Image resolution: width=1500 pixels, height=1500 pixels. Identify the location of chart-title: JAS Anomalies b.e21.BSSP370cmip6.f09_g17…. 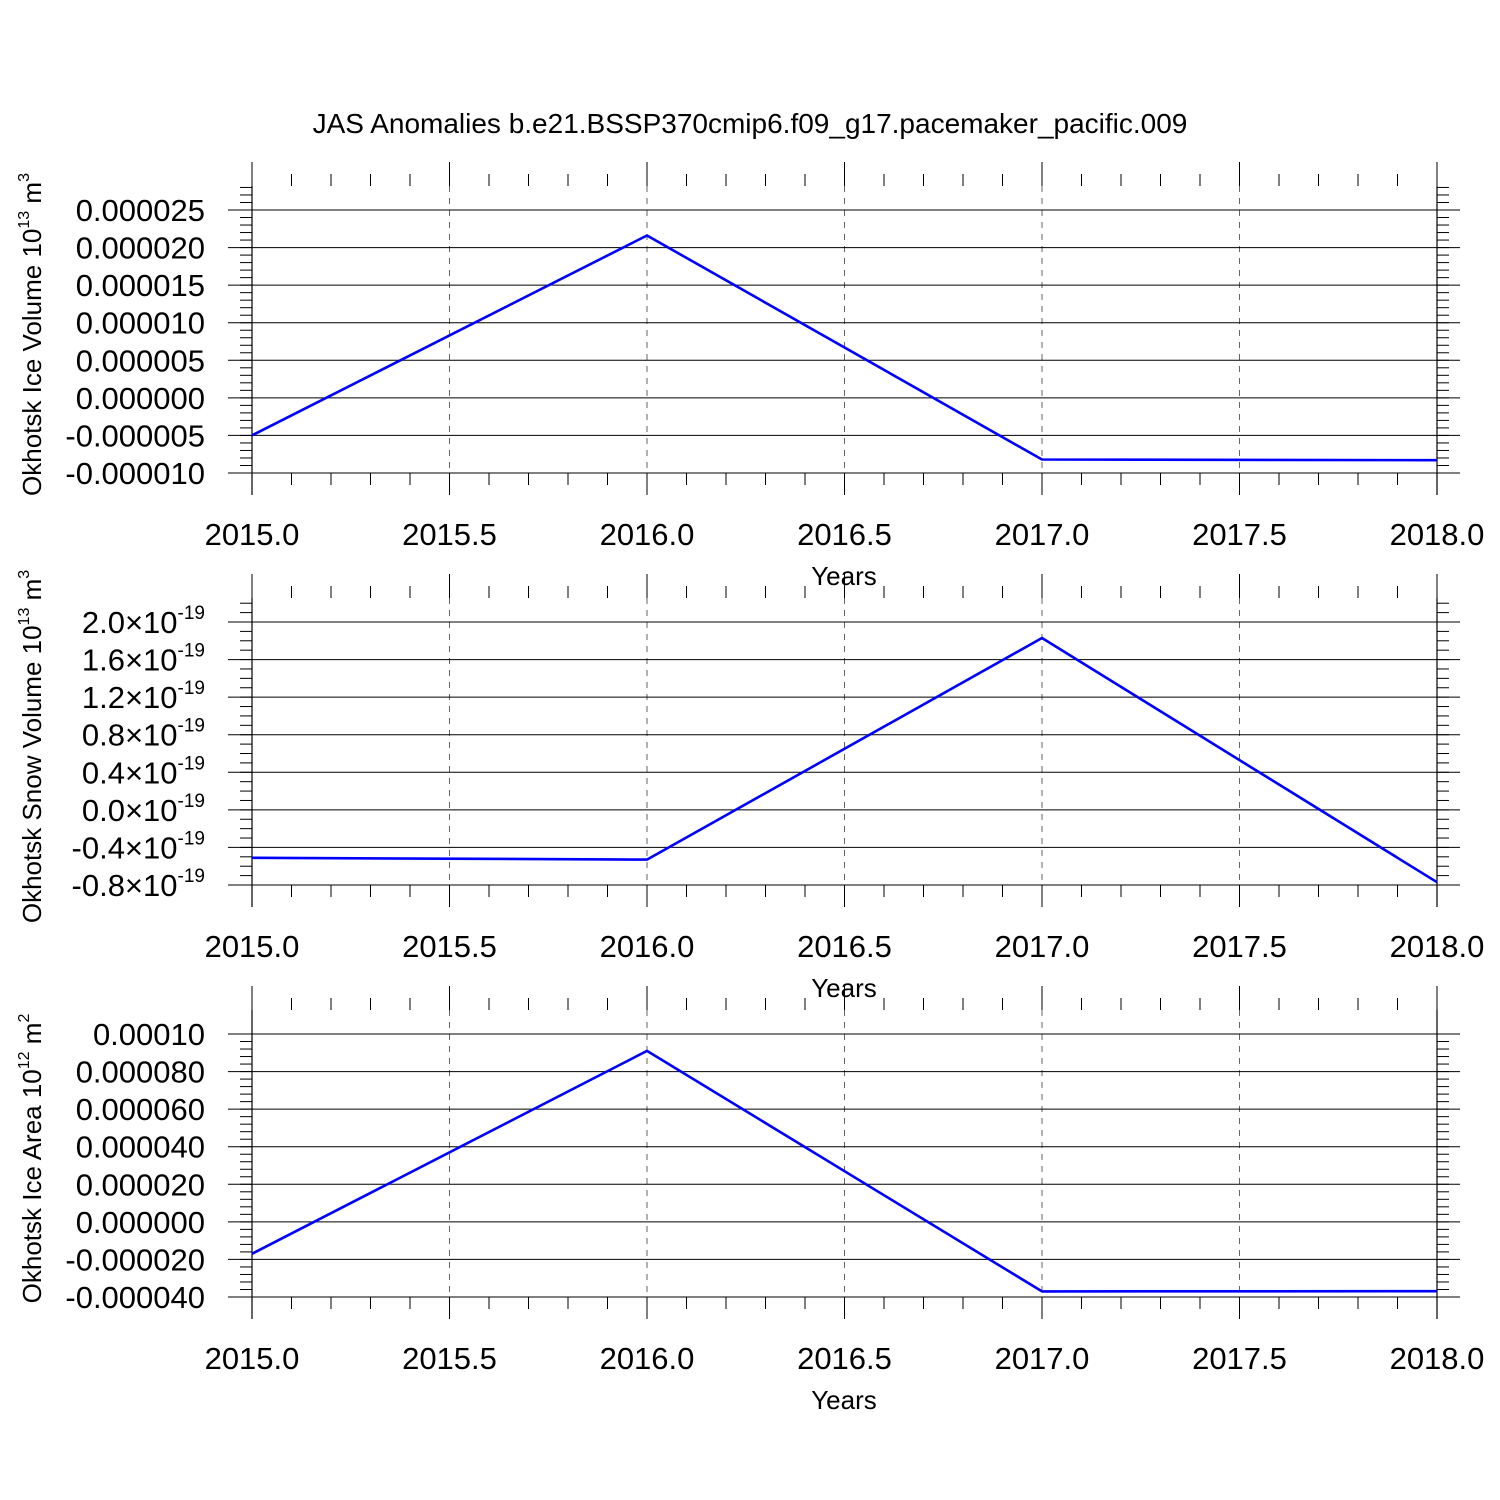
(750, 124).